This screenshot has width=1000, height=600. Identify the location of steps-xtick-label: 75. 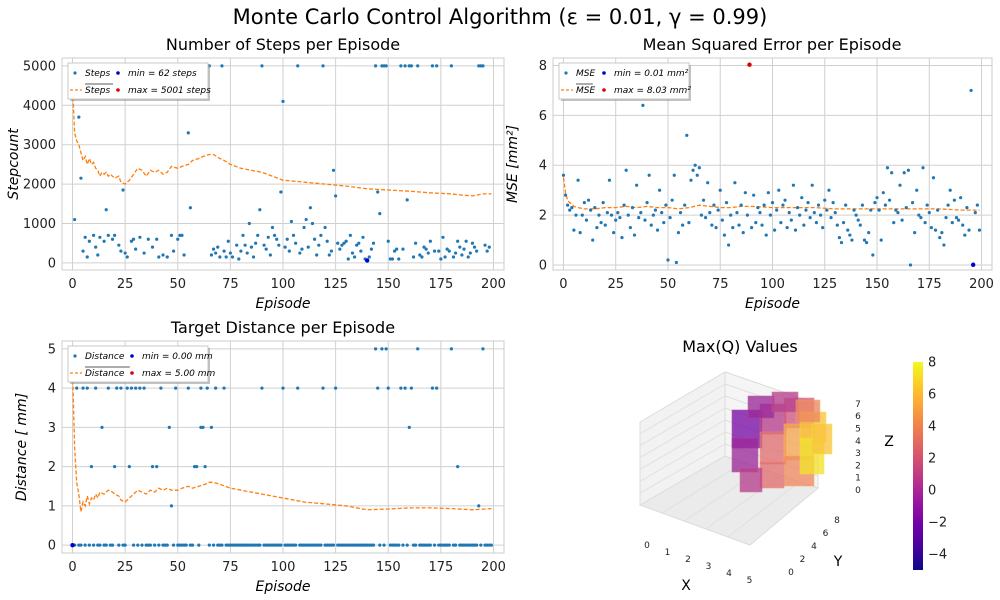
(230, 284).